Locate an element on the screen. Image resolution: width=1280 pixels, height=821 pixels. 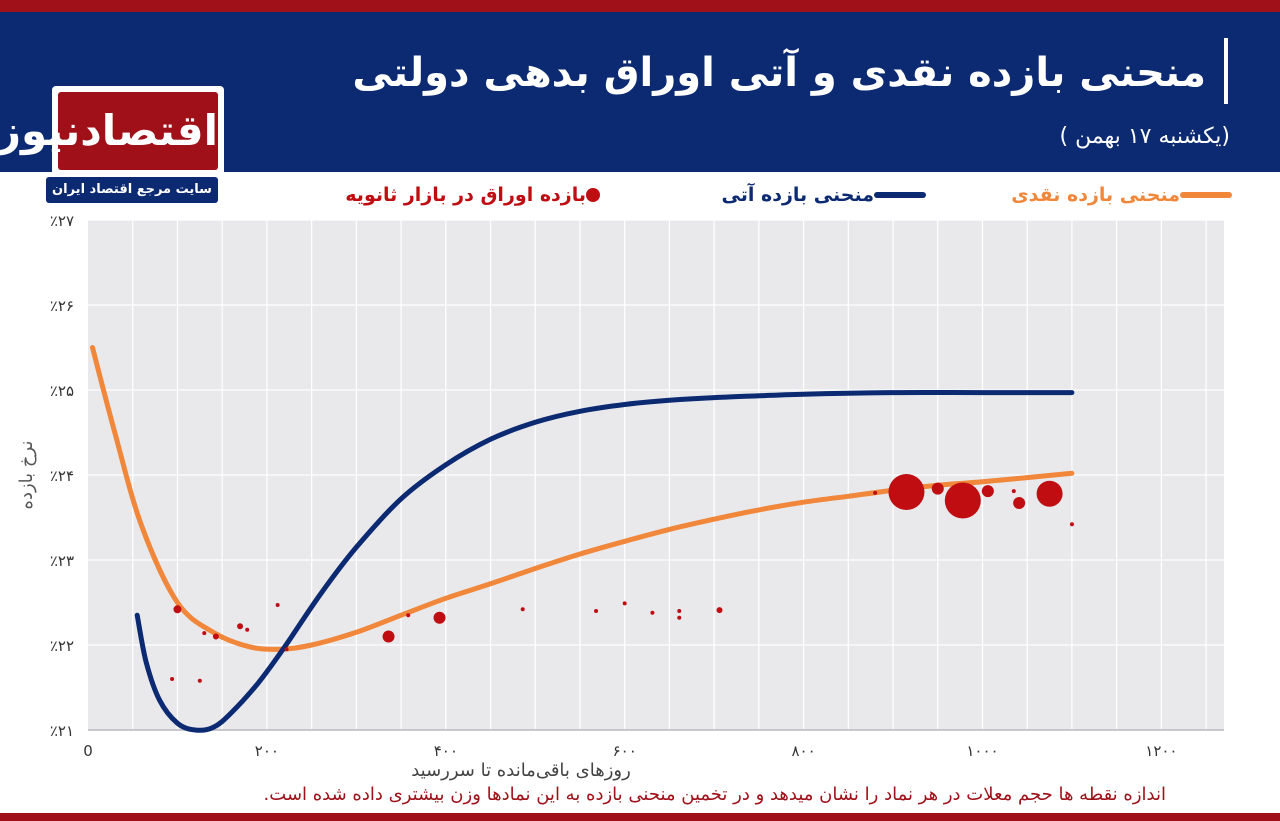
x-axis-label: روزهای باقی‌مانده تا سررسید is located at coordinates (521, 770).